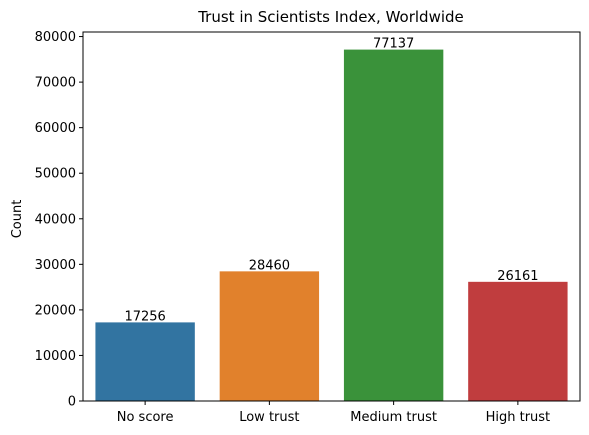  I want to click on x-tick-label: Medium trust, so click(393, 417).